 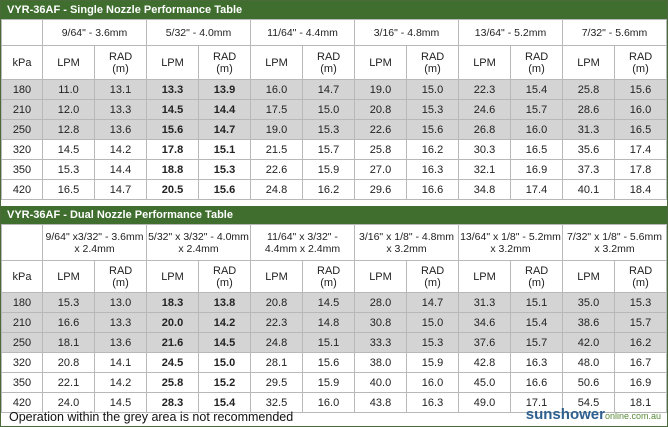 What do you see at coordinates (484, 89) in the screenshot?
I see `flow-cell: 22.3` at bounding box center [484, 89].